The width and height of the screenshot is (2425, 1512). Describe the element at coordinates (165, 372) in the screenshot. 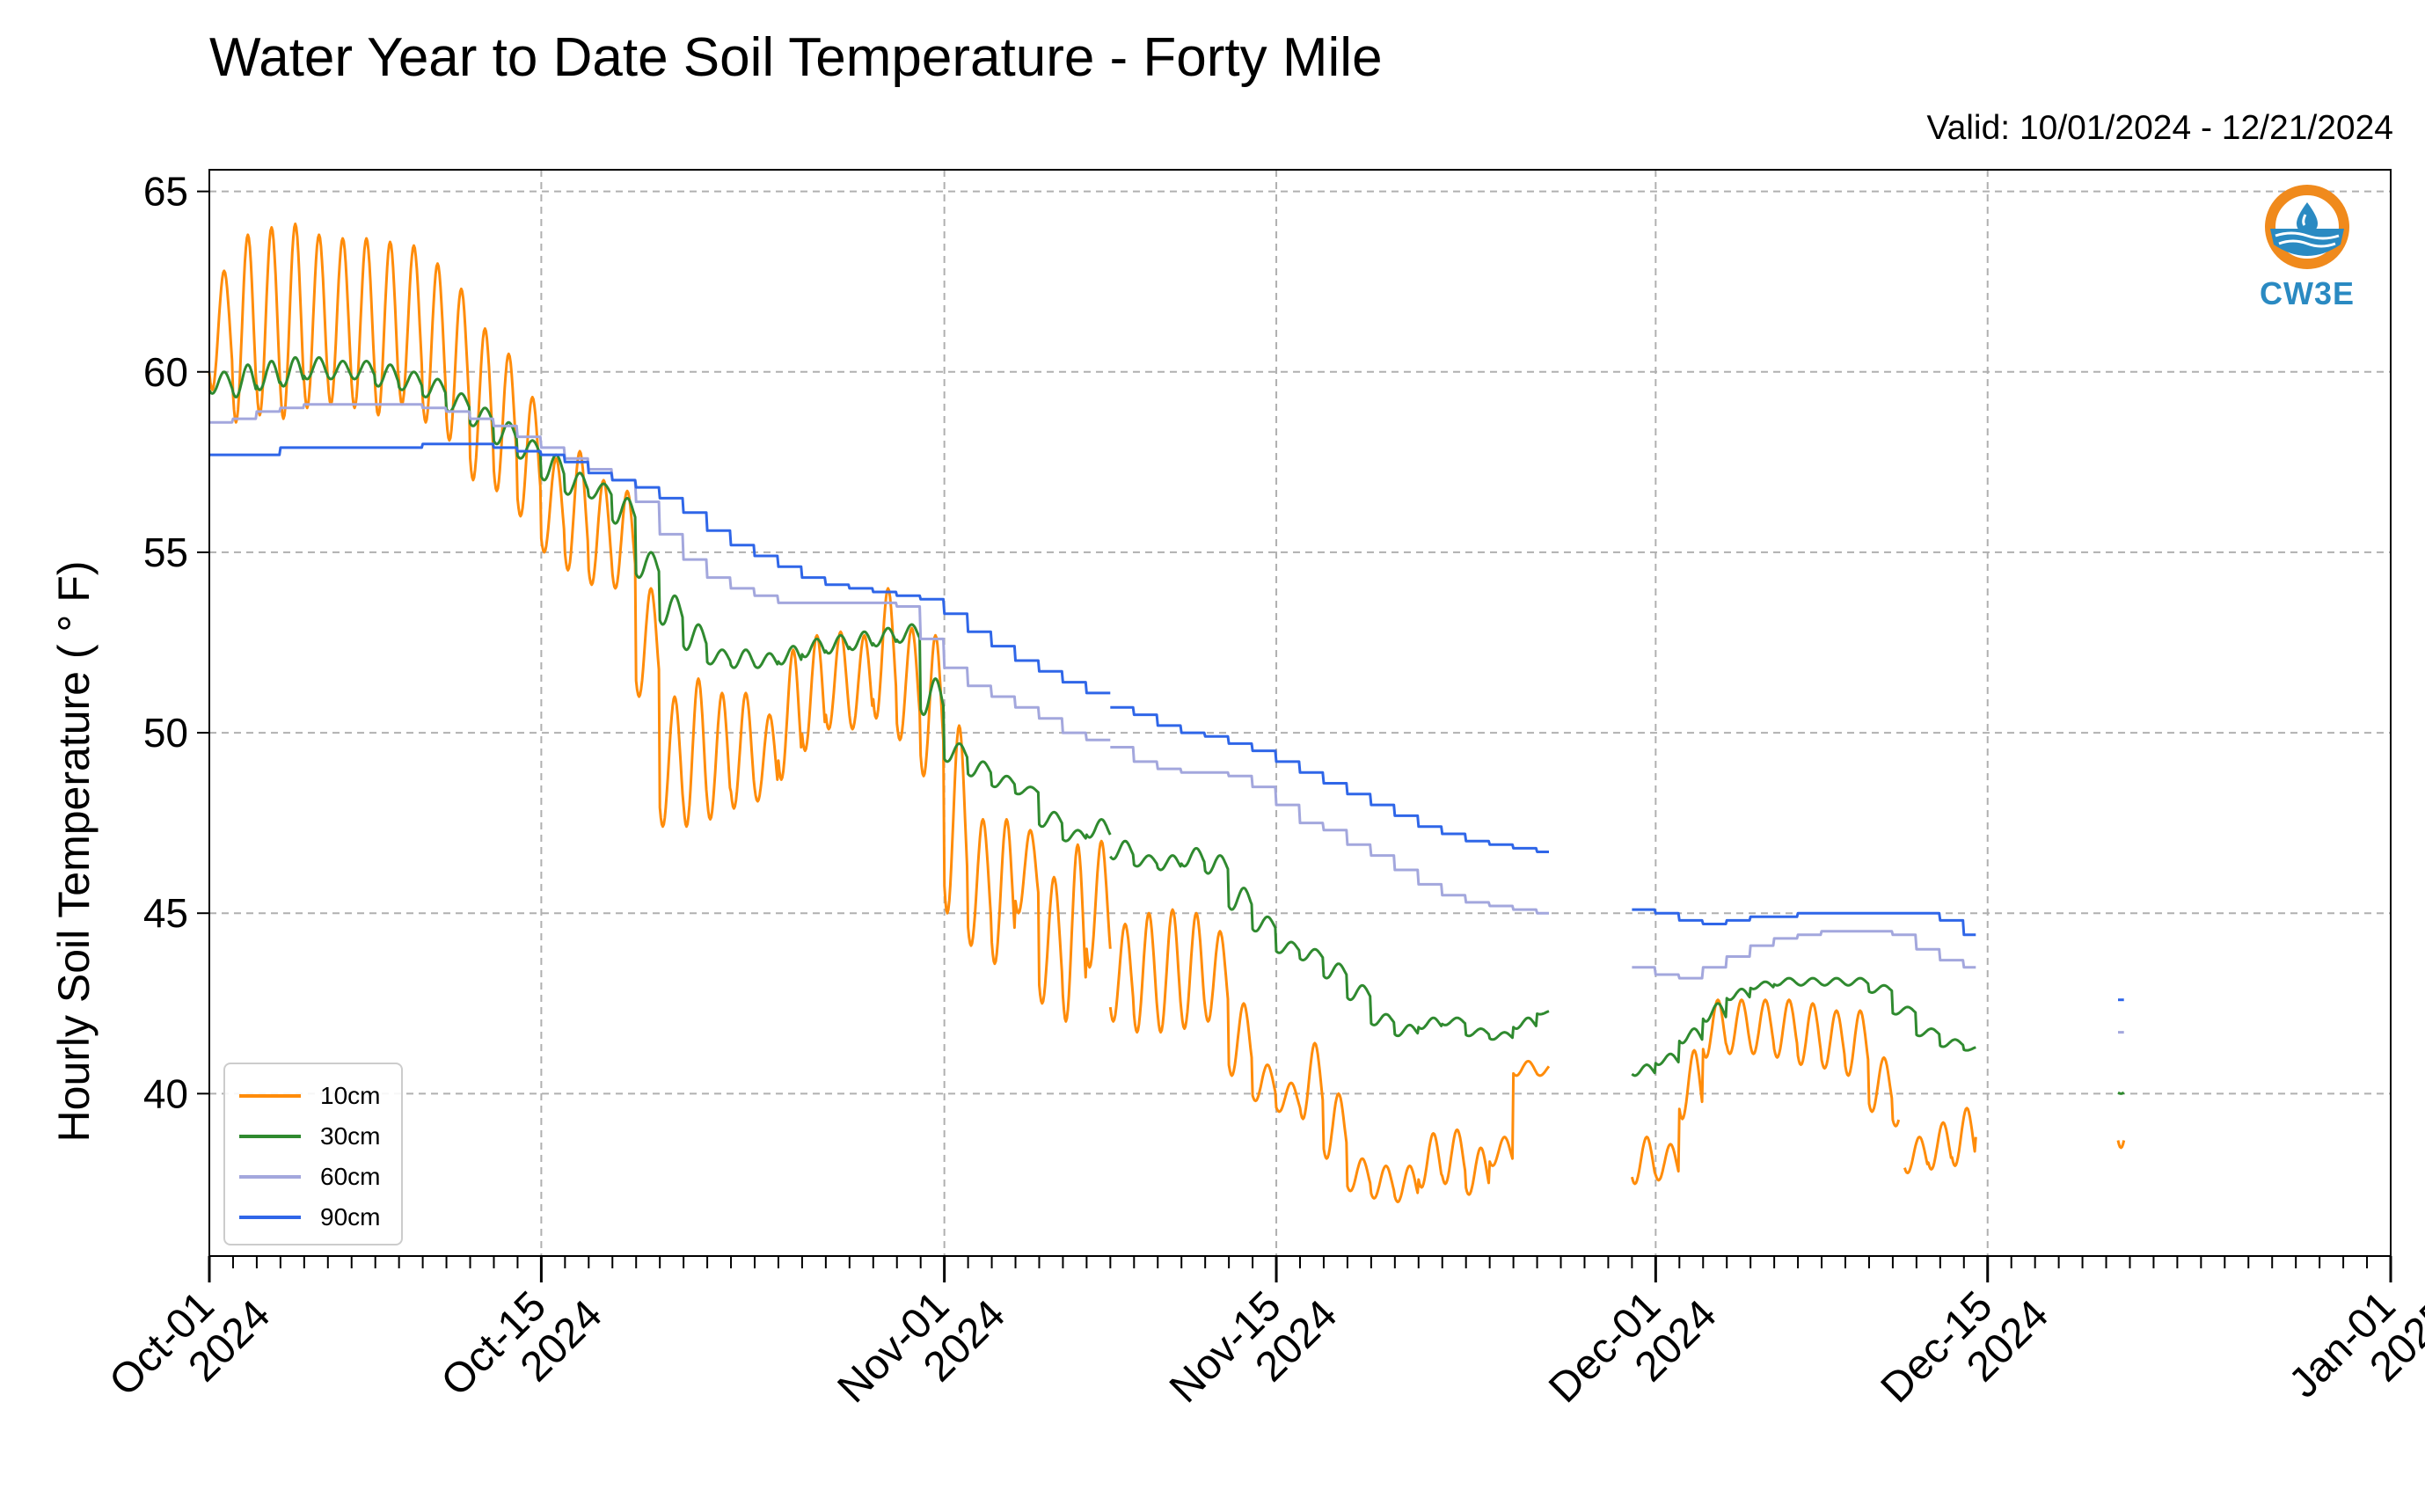

I see `y-tick-label: 60` at that location.